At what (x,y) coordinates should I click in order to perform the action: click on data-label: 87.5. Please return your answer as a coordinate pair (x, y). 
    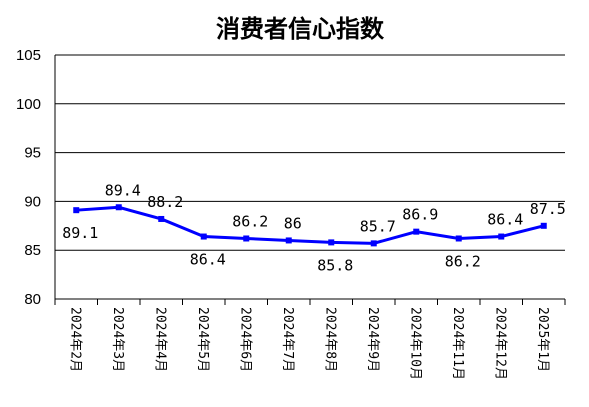
    Looking at the image, I should click on (548, 209).